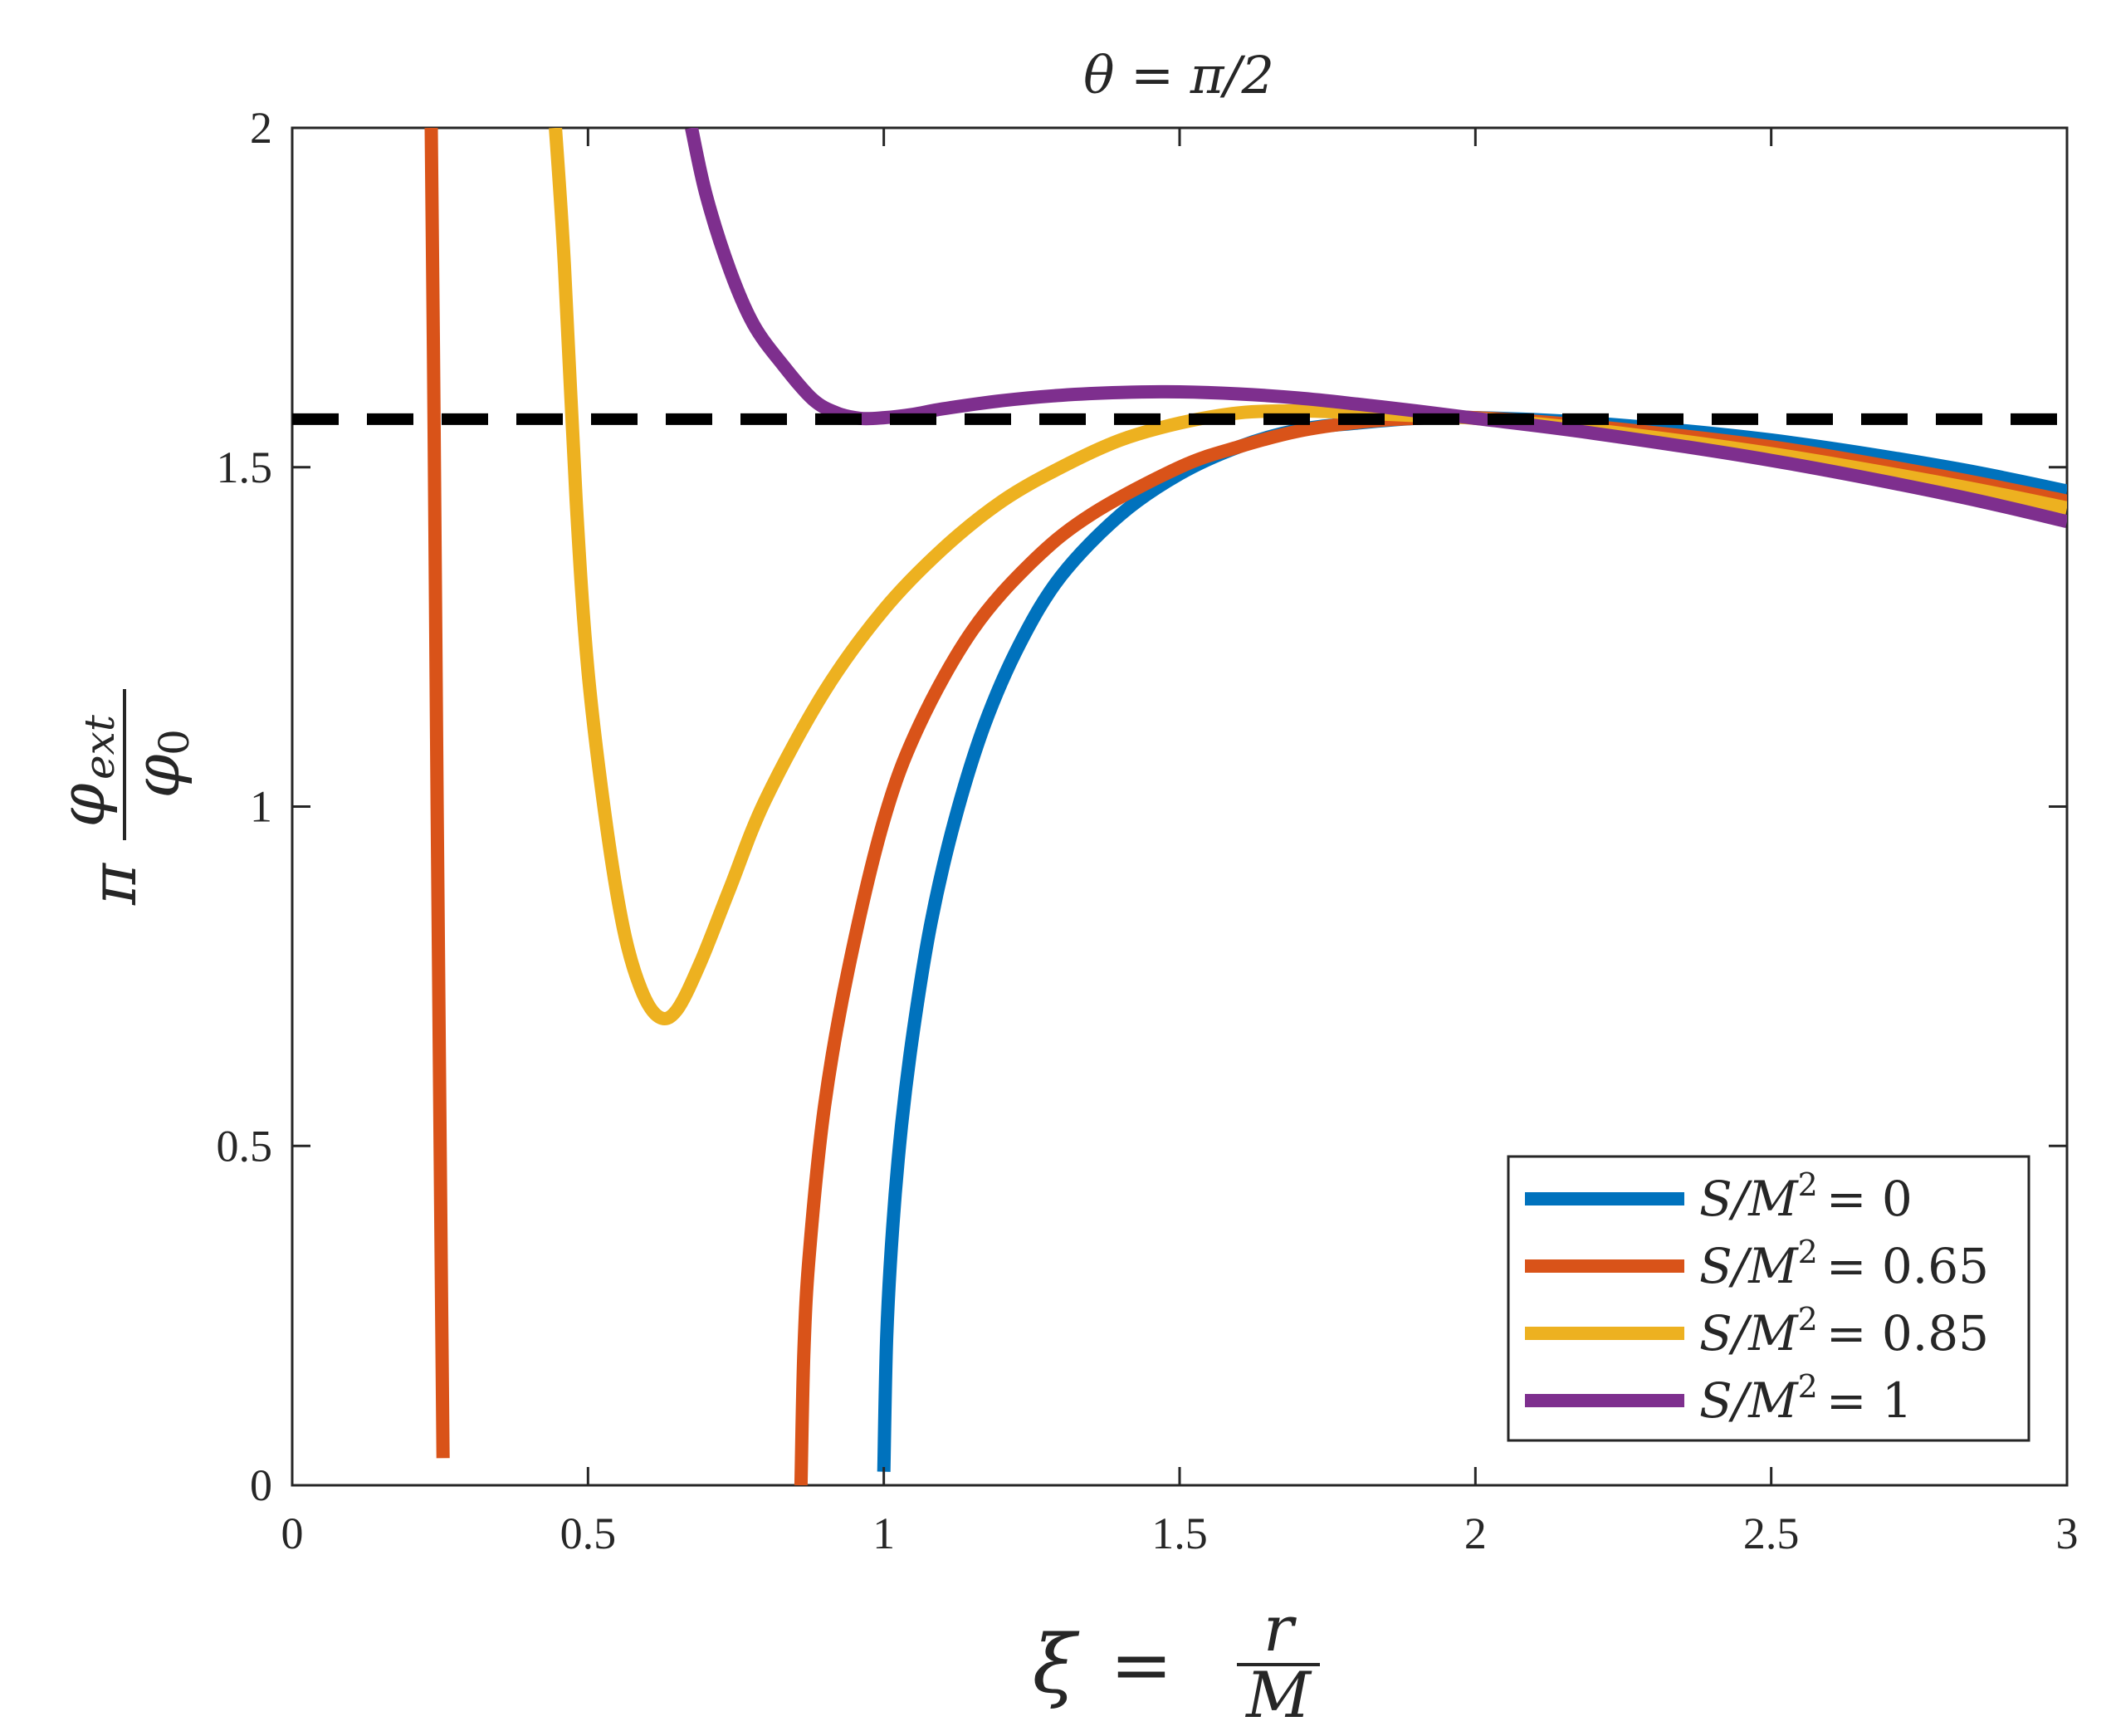  What do you see at coordinates (1278, 1695) in the screenshot?
I see `x-label-den: M` at bounding box center [1278, 1695].